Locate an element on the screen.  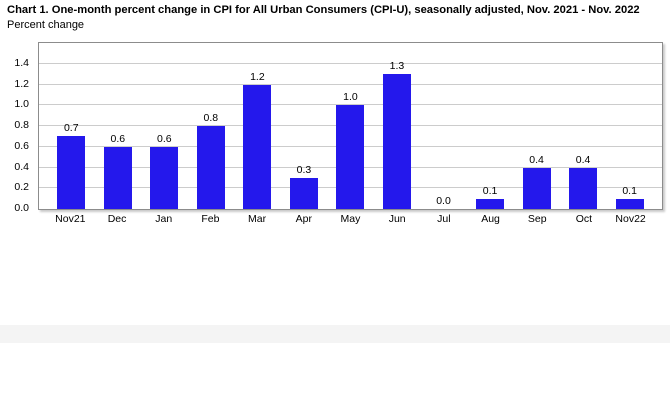
y-tick-label: 0.4 is located at coordinates (21, 166).